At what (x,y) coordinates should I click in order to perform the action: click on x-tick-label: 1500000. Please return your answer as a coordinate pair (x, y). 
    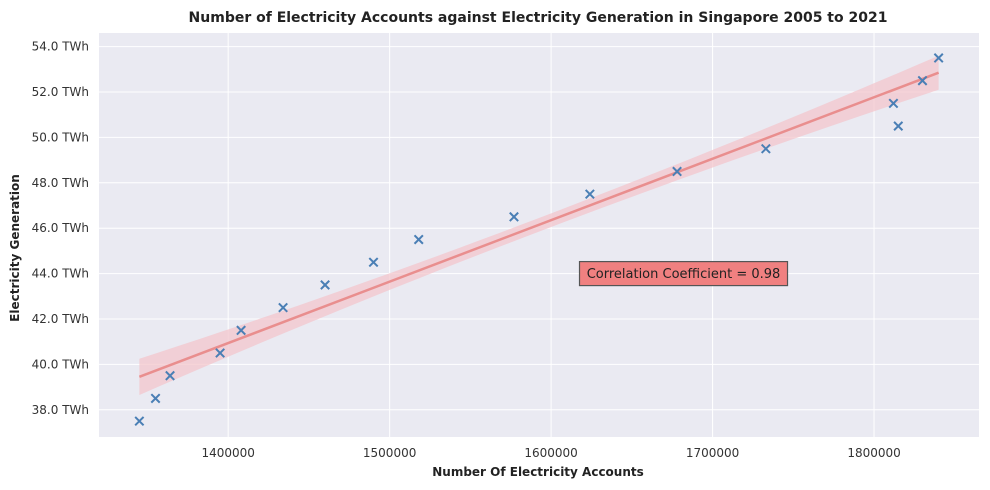
    Looking at the image, I should click on (389, 453).